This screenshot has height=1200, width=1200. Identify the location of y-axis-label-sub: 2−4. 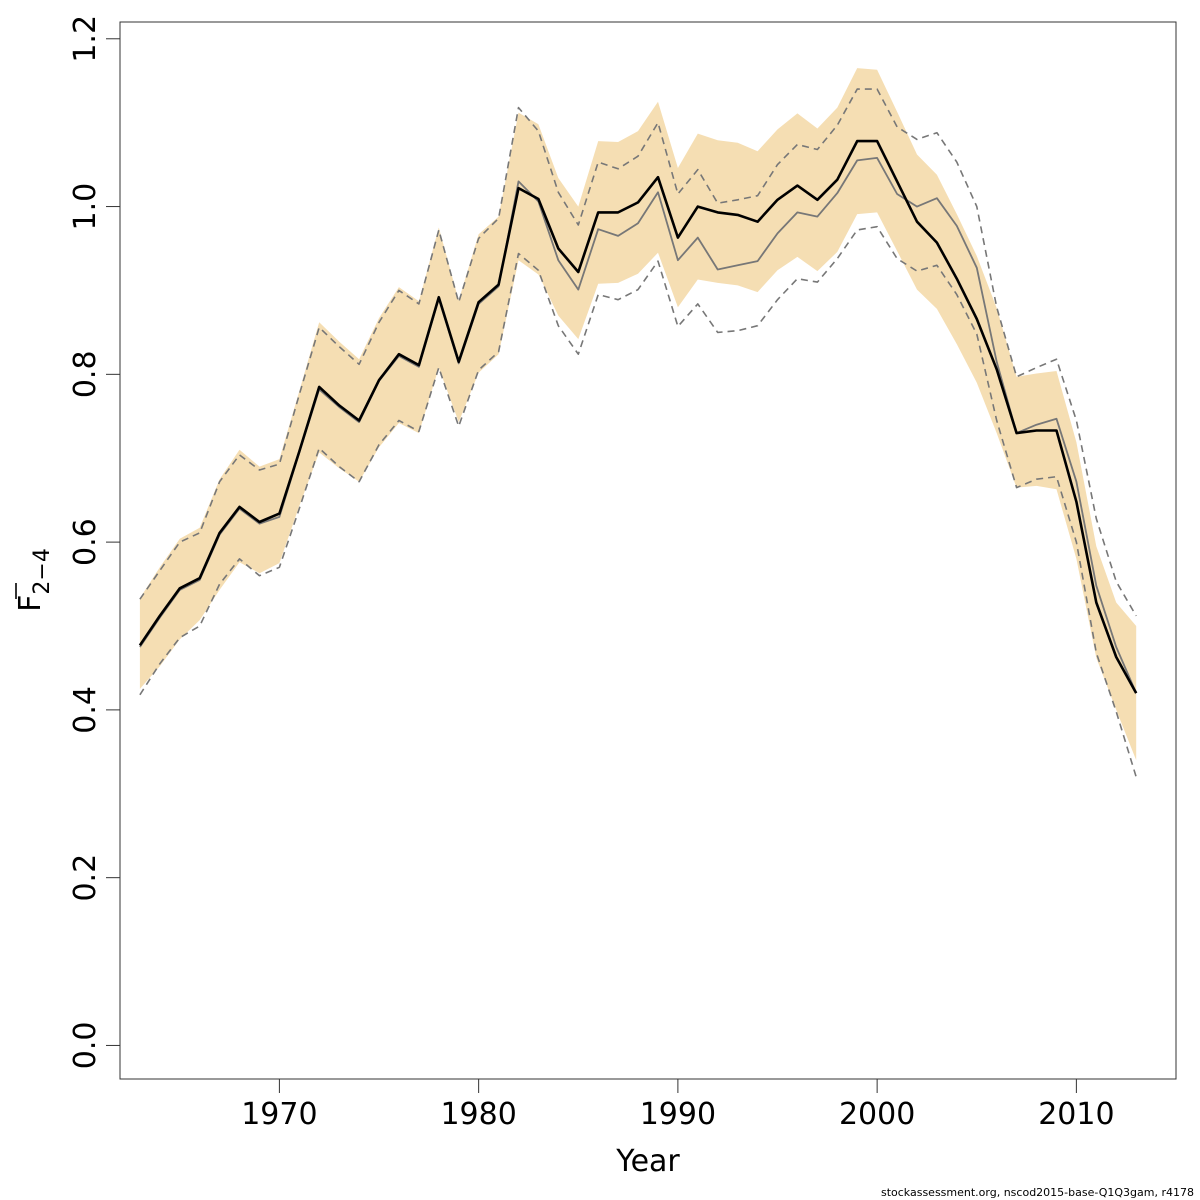
(42, 571).